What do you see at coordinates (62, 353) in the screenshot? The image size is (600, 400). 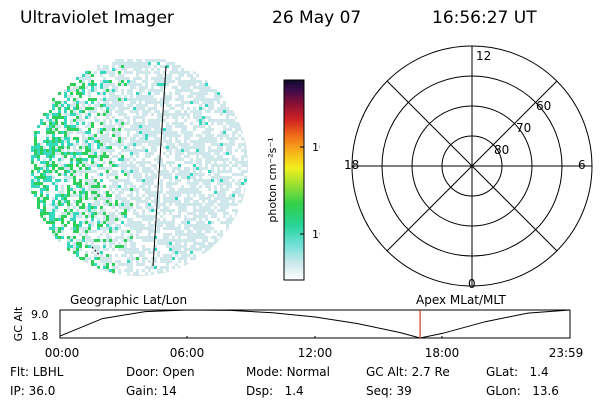 I see `timeline-xtick-label-00: 00:00` at bounding box center [62, 353].